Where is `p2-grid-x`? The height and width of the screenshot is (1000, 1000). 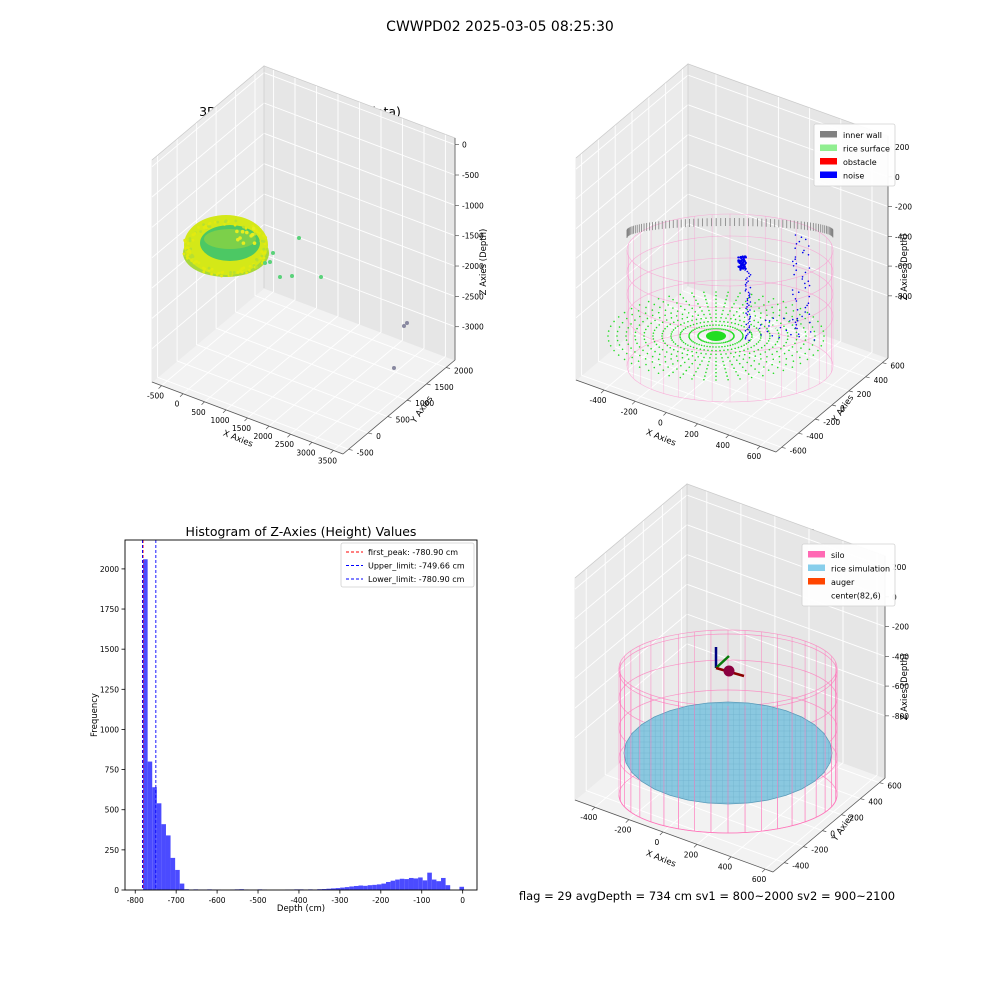 p2-grid-x is located at coordinates (816, 288).